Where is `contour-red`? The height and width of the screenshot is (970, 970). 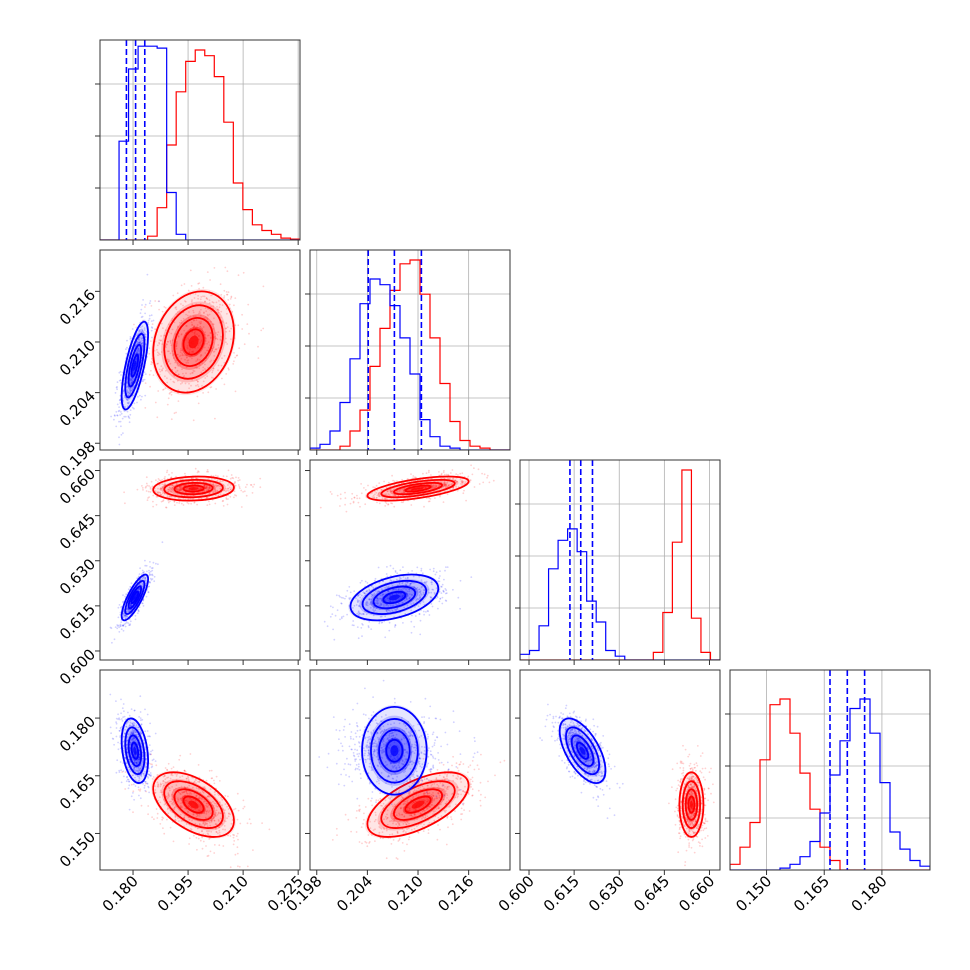 contour-red is located at coordinates (418, 488).